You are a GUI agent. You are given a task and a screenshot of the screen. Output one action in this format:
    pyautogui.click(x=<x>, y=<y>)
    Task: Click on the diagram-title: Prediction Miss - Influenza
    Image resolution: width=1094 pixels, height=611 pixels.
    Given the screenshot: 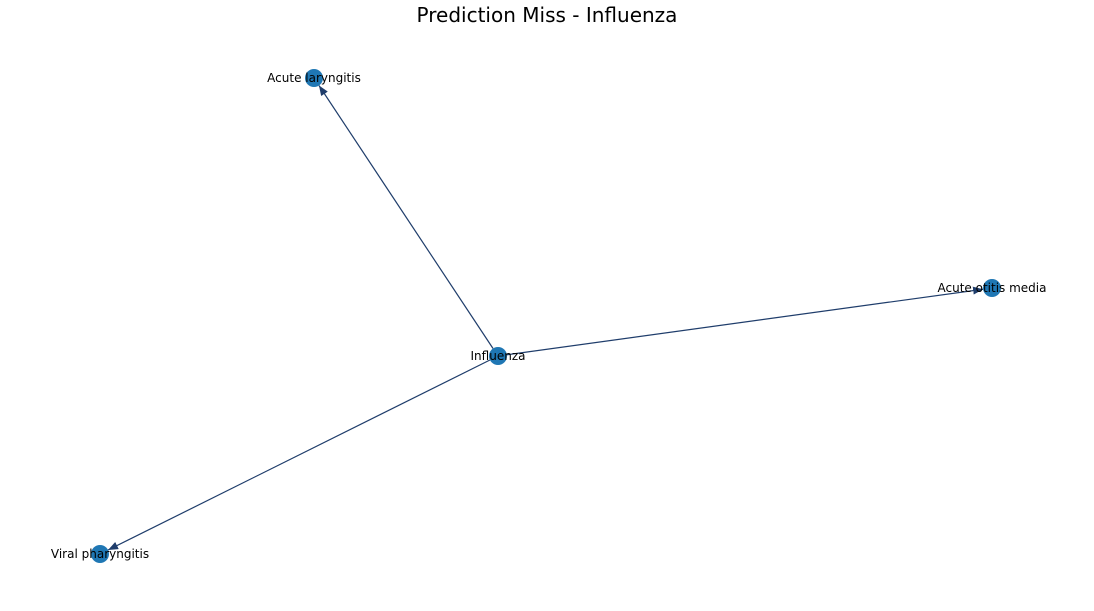 What is the action you would take?
    pyautogui.click(x=547, y=15)
    